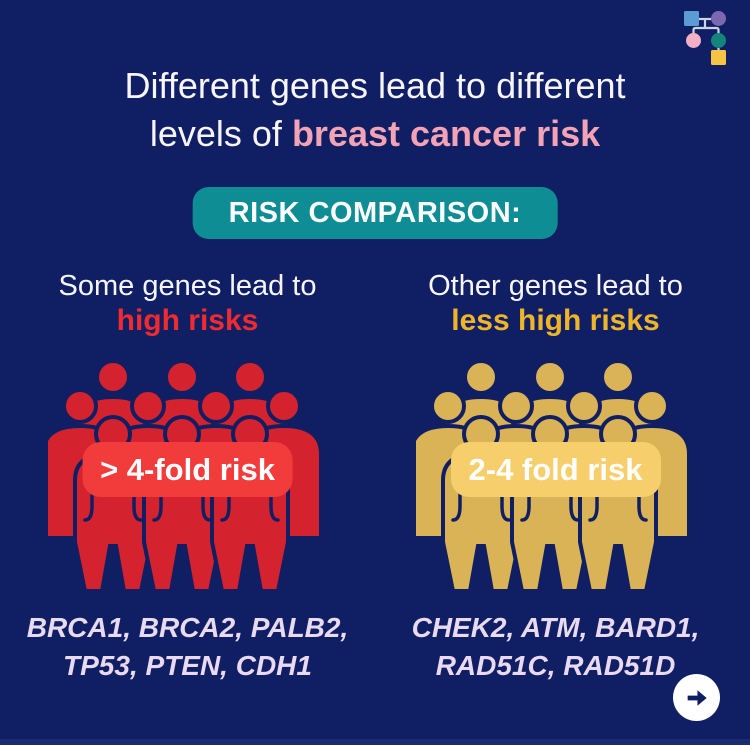  I want to click on bottom-edge-strip, so click(375, 742).